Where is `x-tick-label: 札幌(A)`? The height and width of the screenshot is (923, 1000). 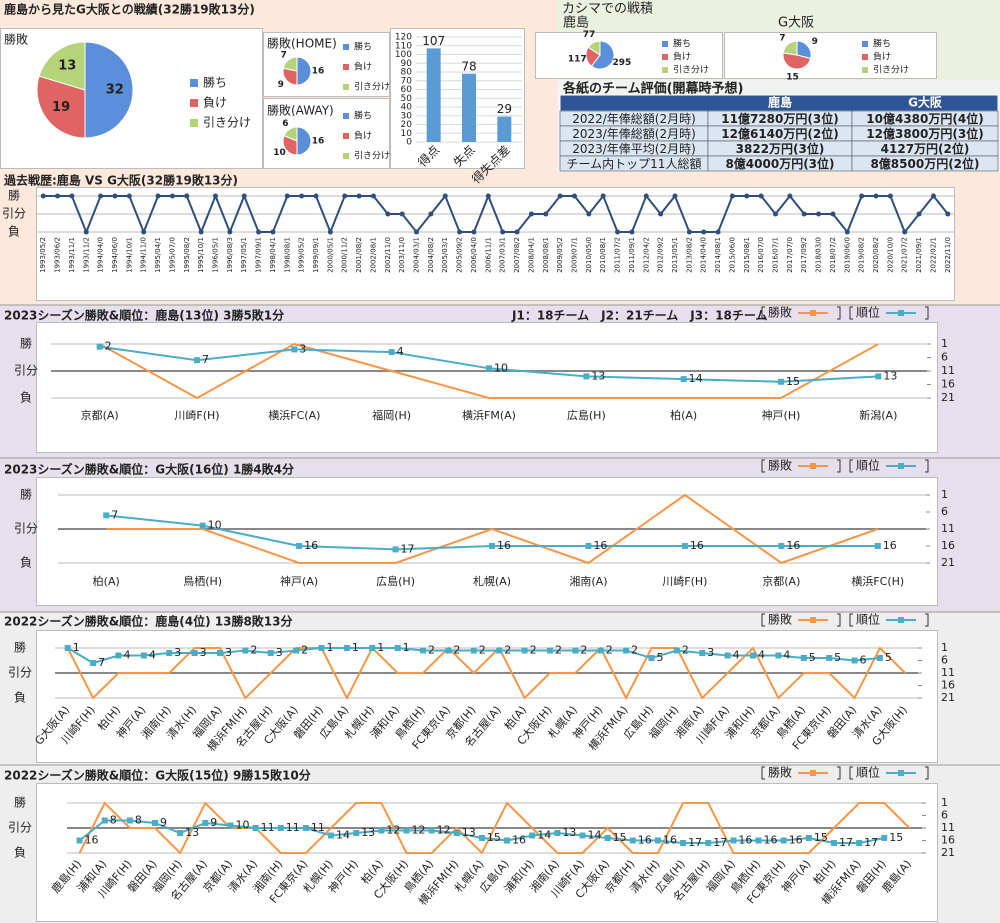
x-tick-label: 札幌(A) is located at coordinates (492, 581).